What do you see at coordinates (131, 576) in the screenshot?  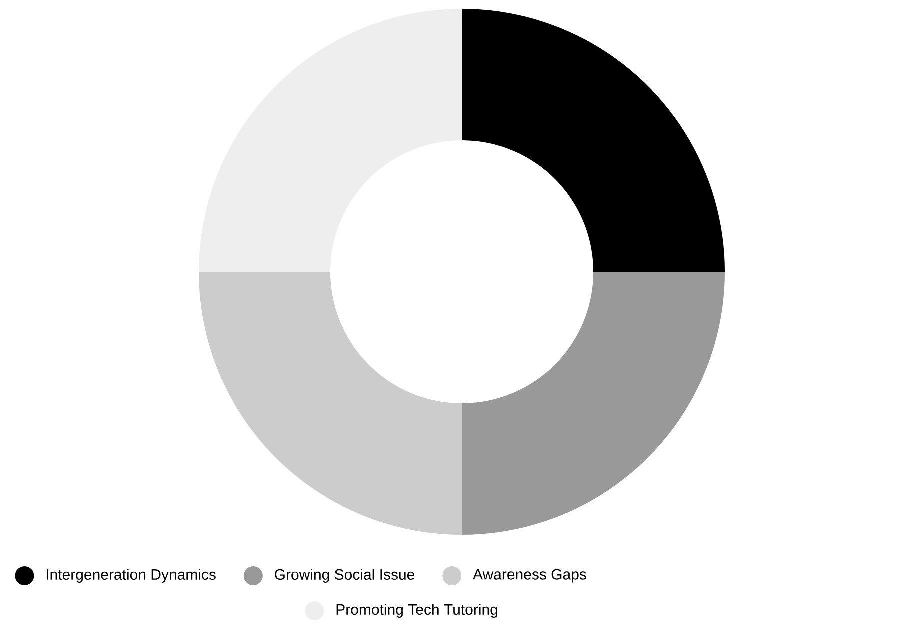 I see `legend-label: Intergeneration Dynamics` at bounding box center [131, 576].